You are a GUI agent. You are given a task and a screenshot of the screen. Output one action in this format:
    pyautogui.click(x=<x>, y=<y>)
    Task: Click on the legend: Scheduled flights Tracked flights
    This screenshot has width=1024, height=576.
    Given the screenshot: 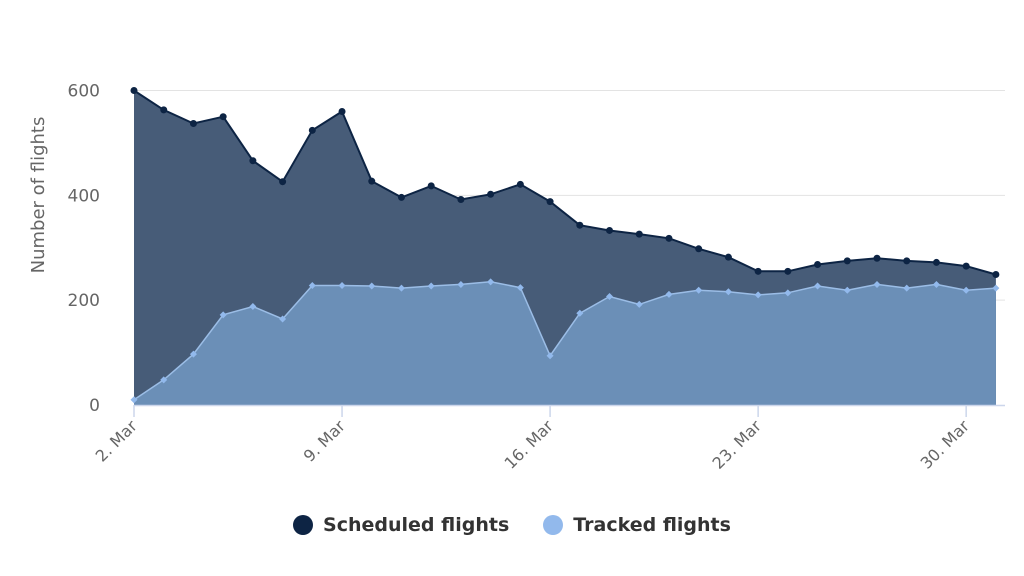 What is the action you would take?
    pyautogui.click(x=512, y=525)
    